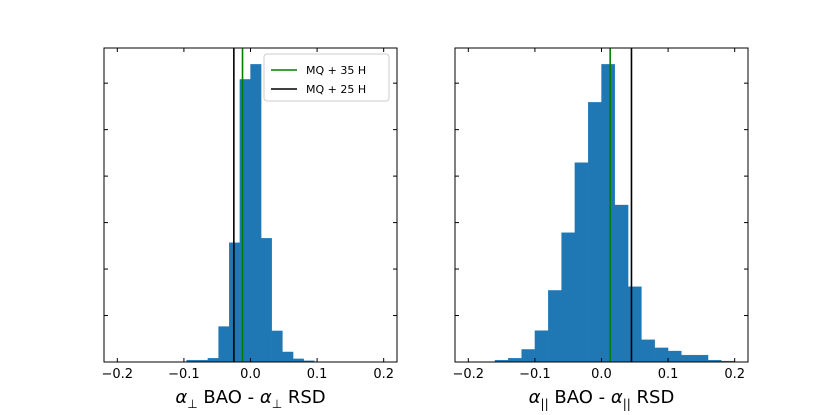 The image size is (830, 415). What do you see at coordinates (118, 374) in the screenshot?
I see `left-xtick-label-0: −0.2` at bounding box center [118, 374].